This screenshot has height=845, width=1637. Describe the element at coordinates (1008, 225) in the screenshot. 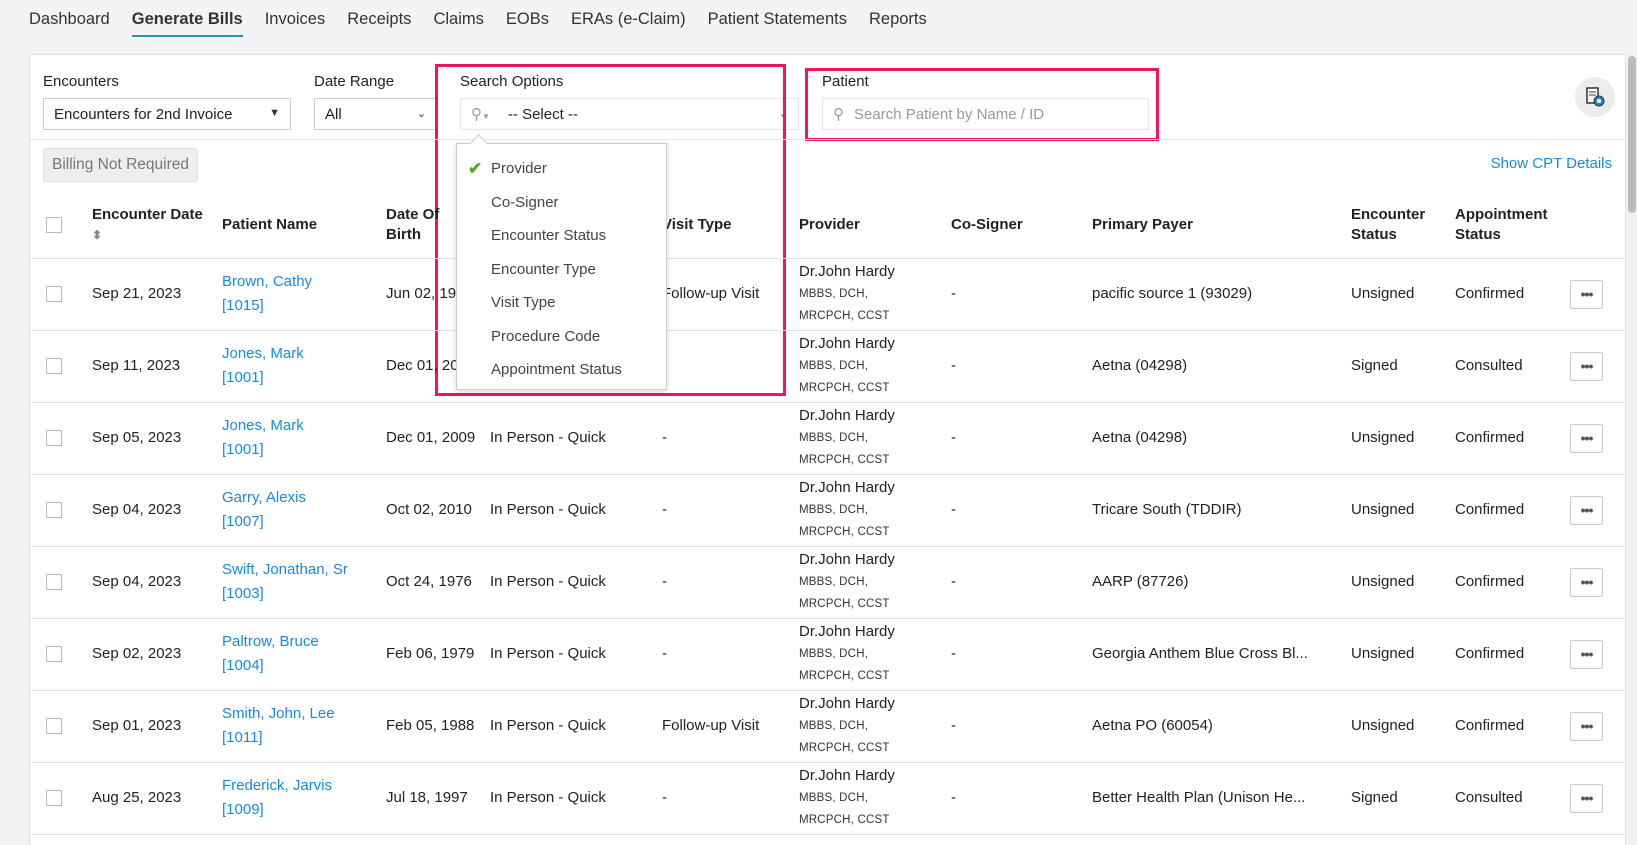

I see `column-header-co-signer: Co-Signer` at that location.